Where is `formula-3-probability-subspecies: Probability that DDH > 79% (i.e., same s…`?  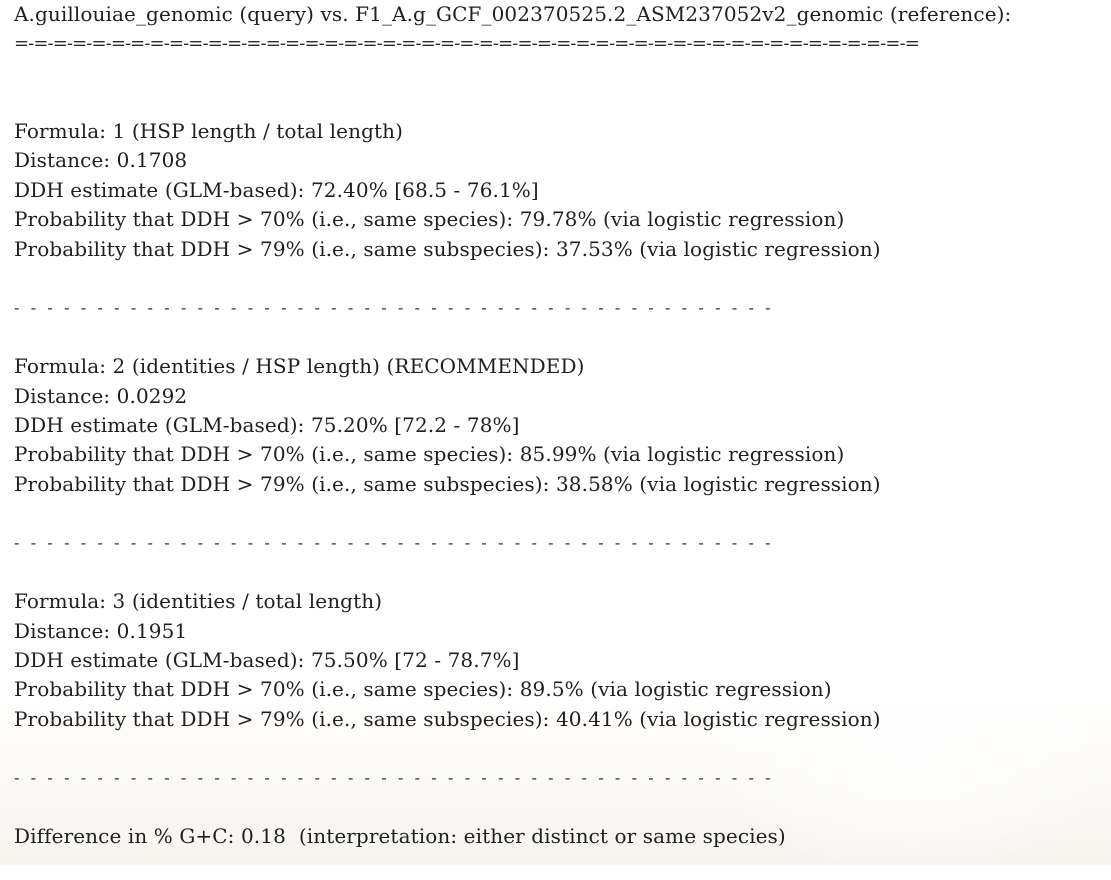 formula-3-probability-subspecies: Probability that DDH > 79% (i.e., same s… is located at coordinates (447, 719).